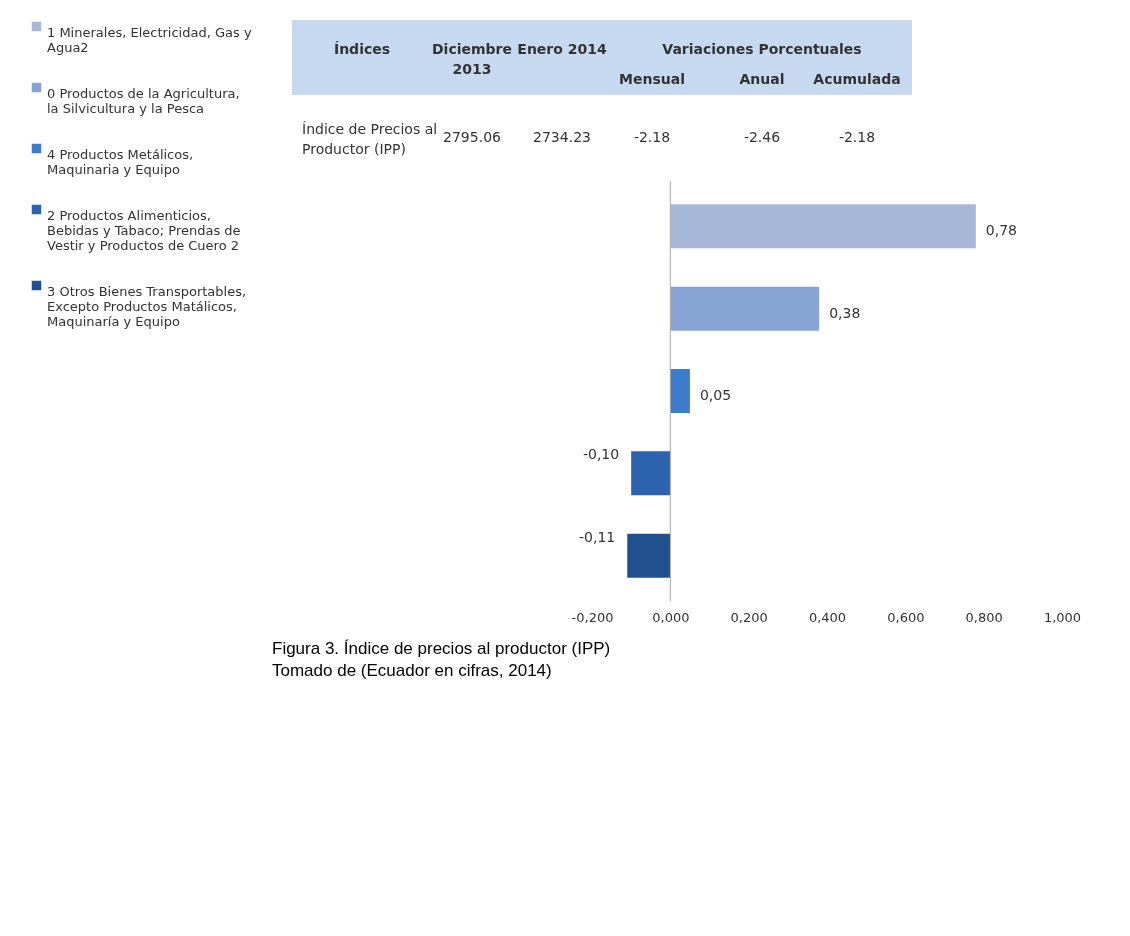 The height and width of the screenshot is (936, 1130). Describe the element at coordinates (562, 137) in the screenshot. I see `text: 2734.23` at that location.